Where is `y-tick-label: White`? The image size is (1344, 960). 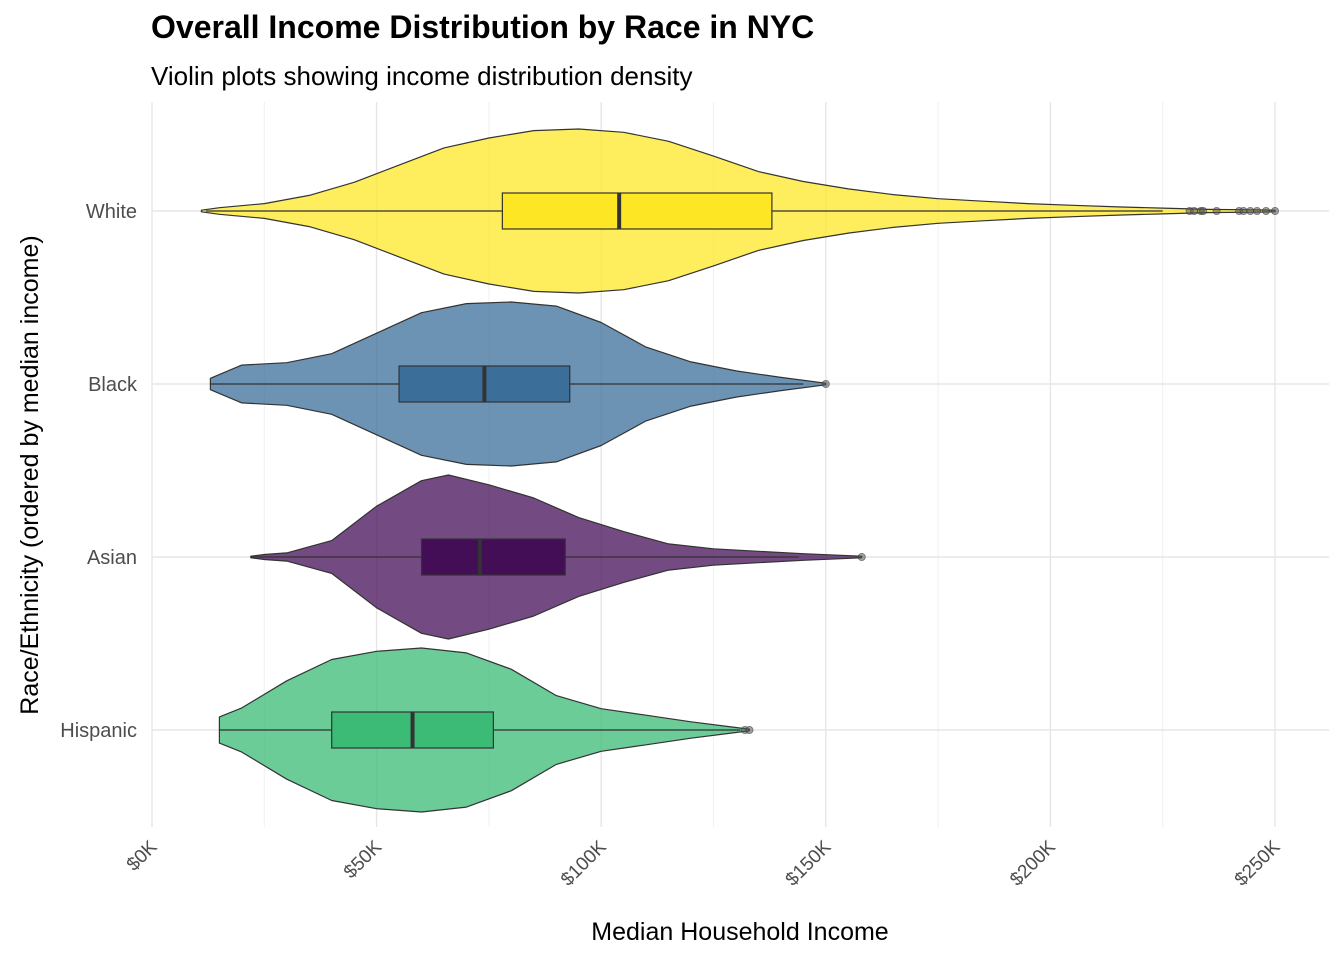 y-tick-label: White is located at coordinates (111, 212).